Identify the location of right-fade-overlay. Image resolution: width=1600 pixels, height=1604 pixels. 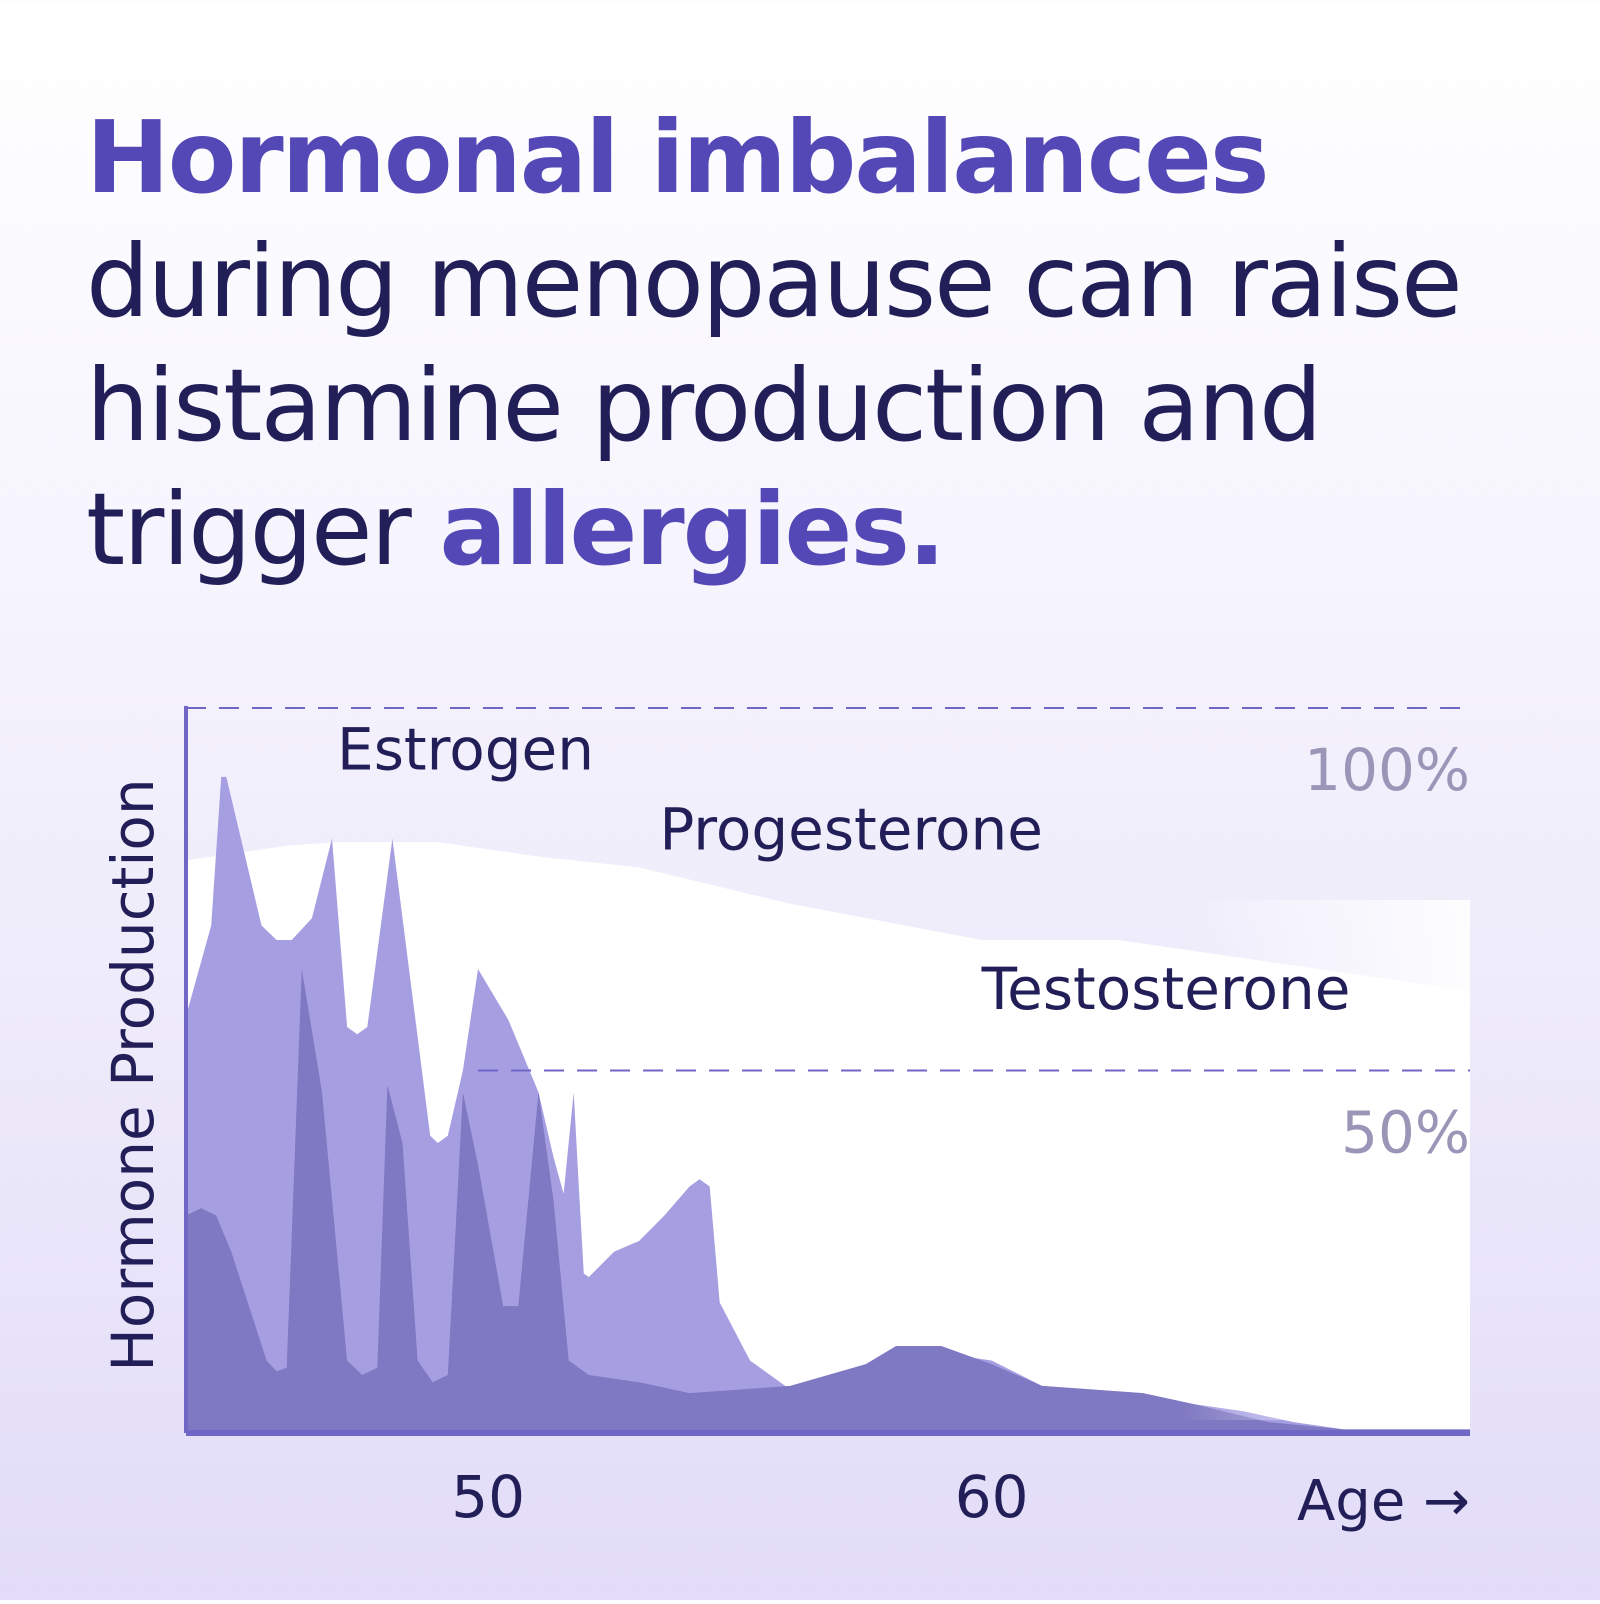
(1325, 1160).